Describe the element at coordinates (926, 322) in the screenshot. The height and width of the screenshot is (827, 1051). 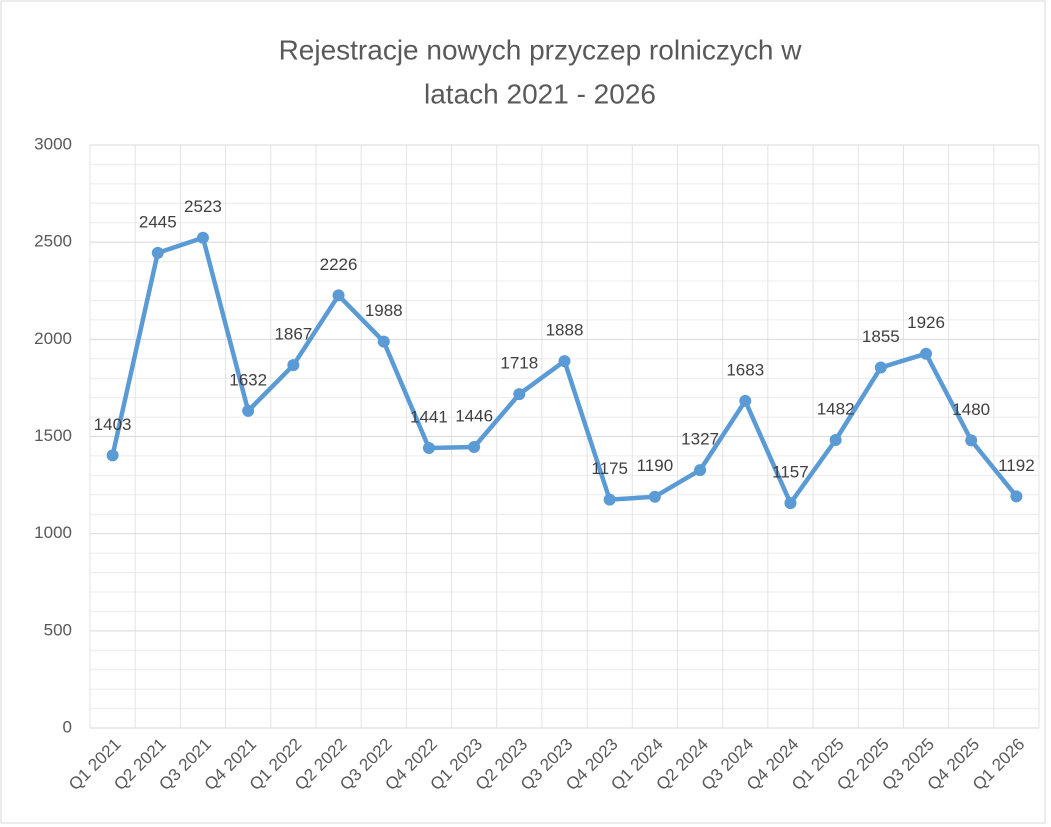
I see `data-label: 1926` at that location.